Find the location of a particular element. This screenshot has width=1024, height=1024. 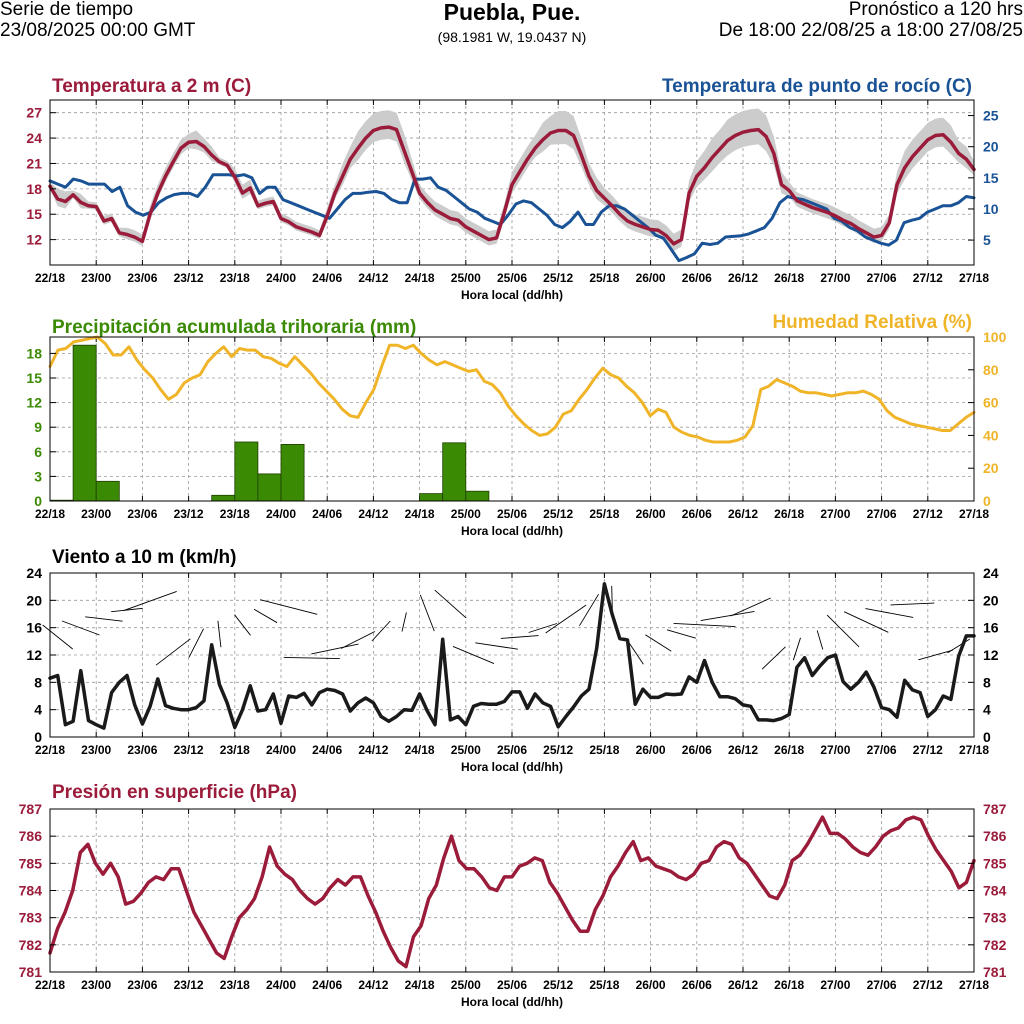

dewpoint-ytick-label-right: 5 is located at coordinates (987, 240).